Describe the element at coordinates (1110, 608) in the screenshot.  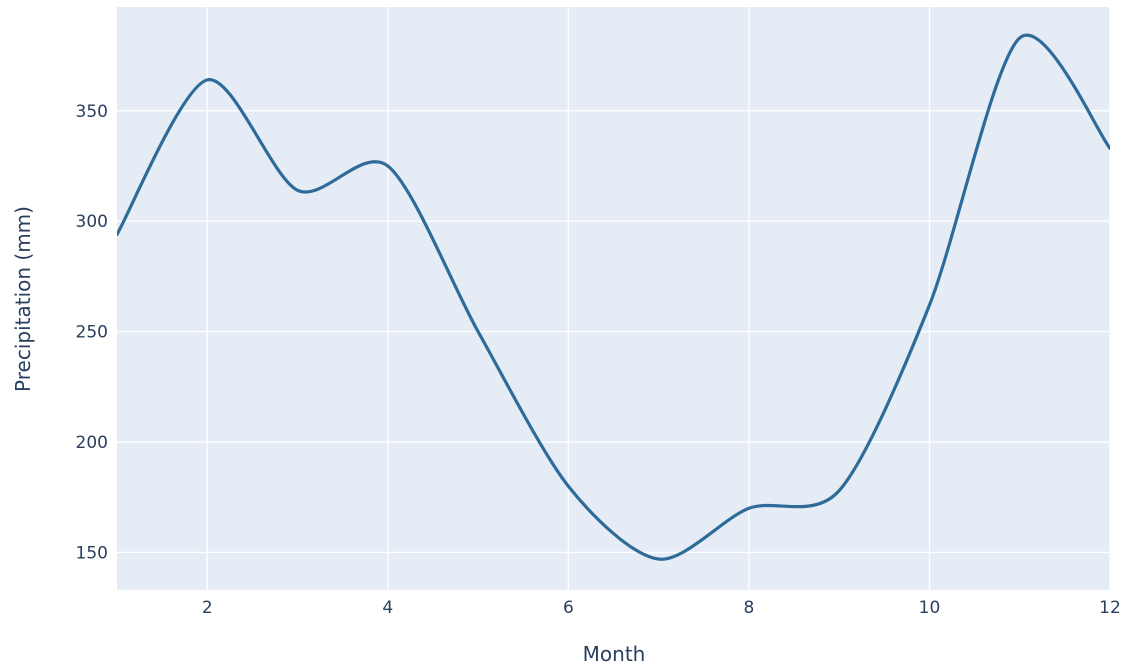
I see `x-tick-label: 12` at that location.